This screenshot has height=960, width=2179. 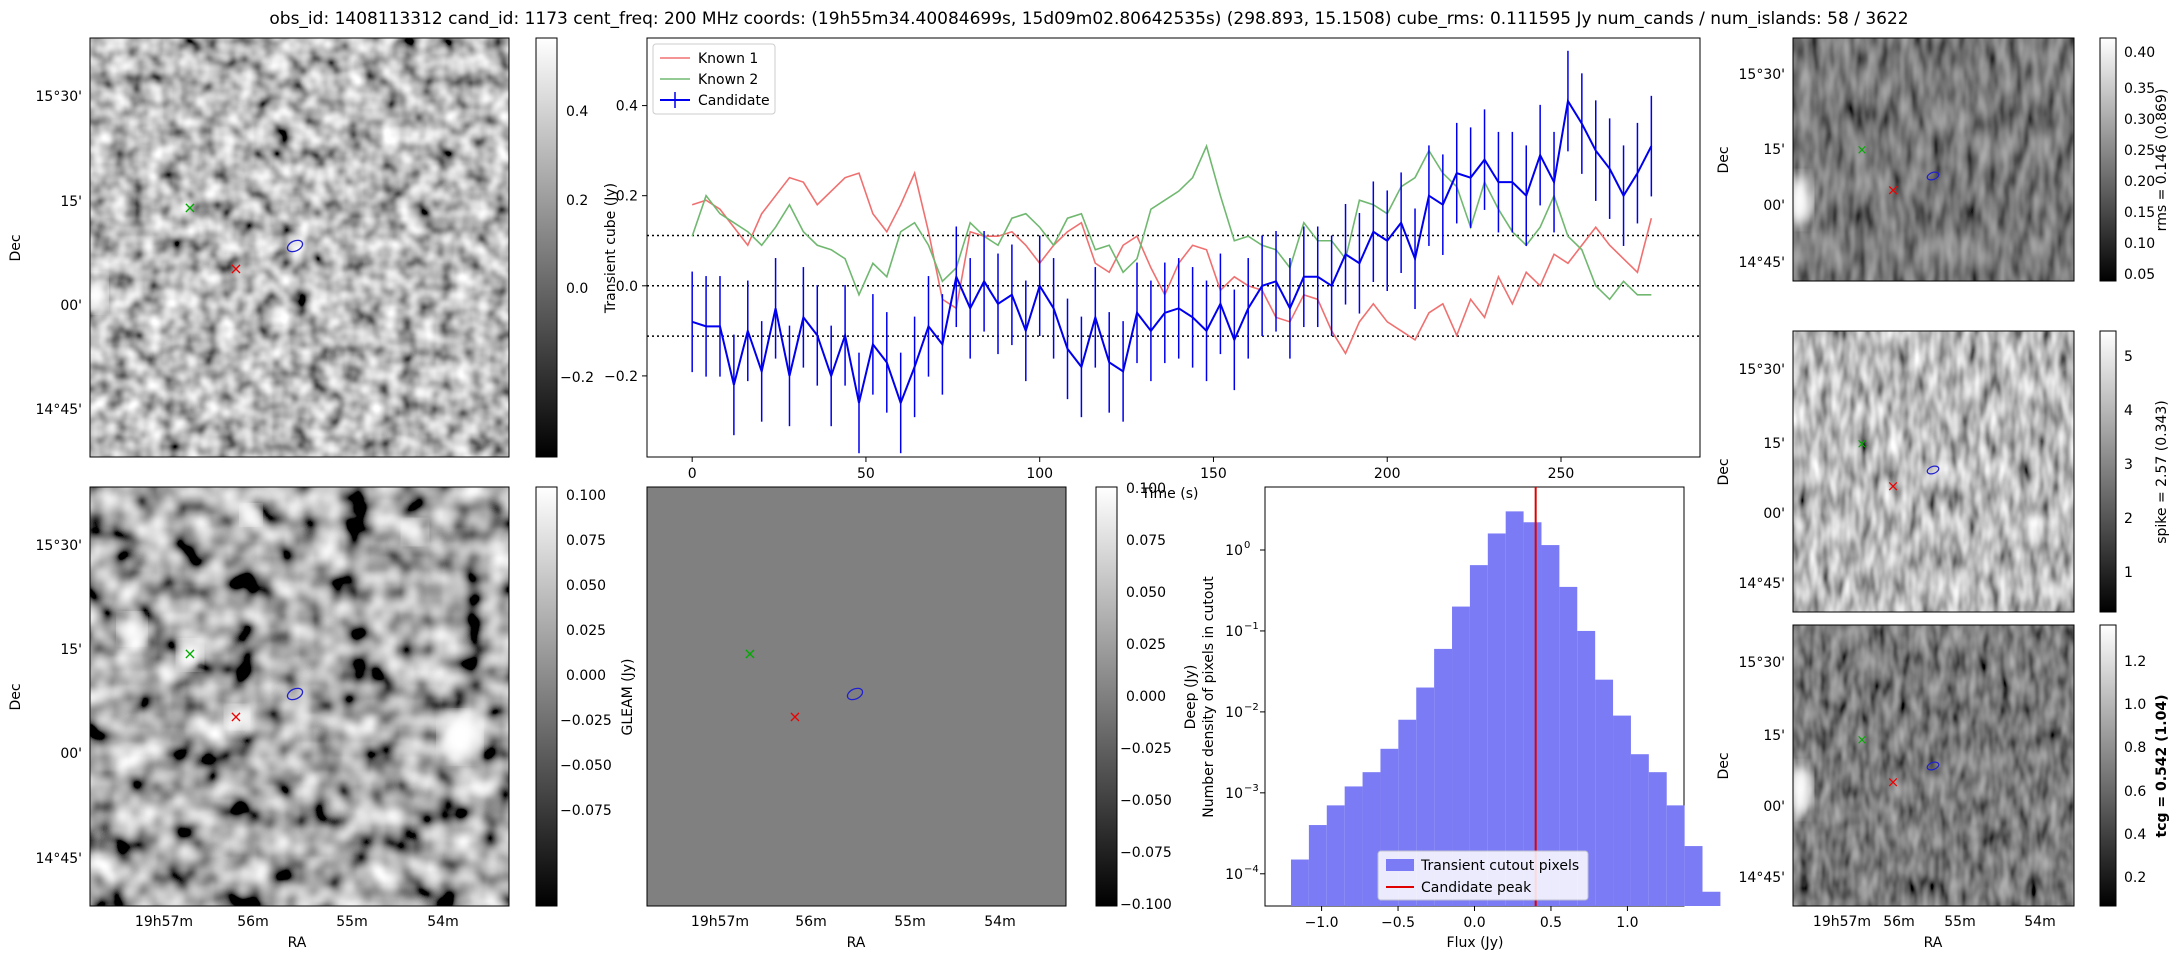 I want to click on colorbar-tick: 0.15, so click(x=2139, y=213).